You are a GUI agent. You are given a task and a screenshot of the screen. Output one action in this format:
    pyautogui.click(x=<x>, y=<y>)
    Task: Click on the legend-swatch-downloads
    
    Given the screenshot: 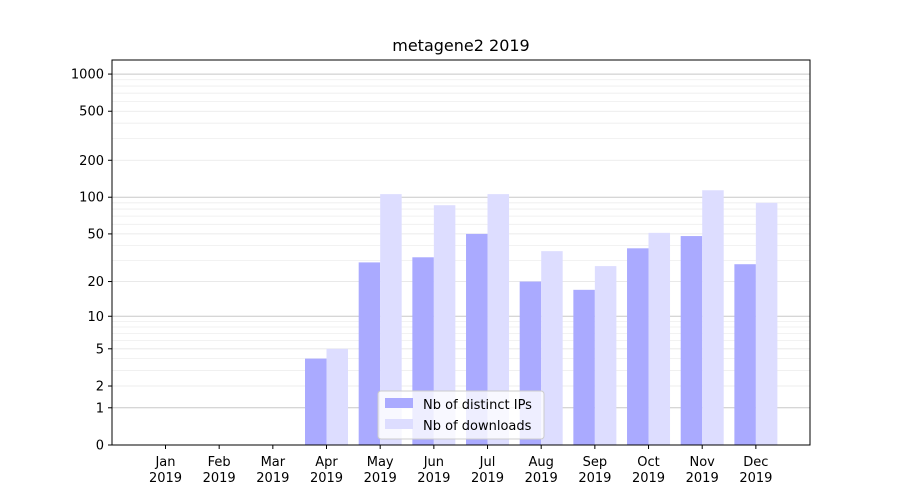 What is the action you would take?
    pyautogui.click(x=399, y=424)
    